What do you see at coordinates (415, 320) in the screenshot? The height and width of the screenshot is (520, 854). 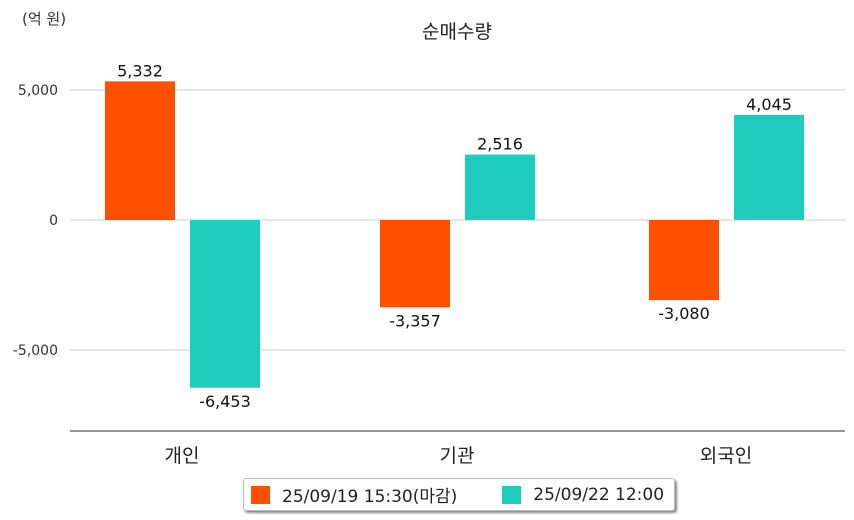 I see `data-label: -3,357` at bounding box center [415, 320].